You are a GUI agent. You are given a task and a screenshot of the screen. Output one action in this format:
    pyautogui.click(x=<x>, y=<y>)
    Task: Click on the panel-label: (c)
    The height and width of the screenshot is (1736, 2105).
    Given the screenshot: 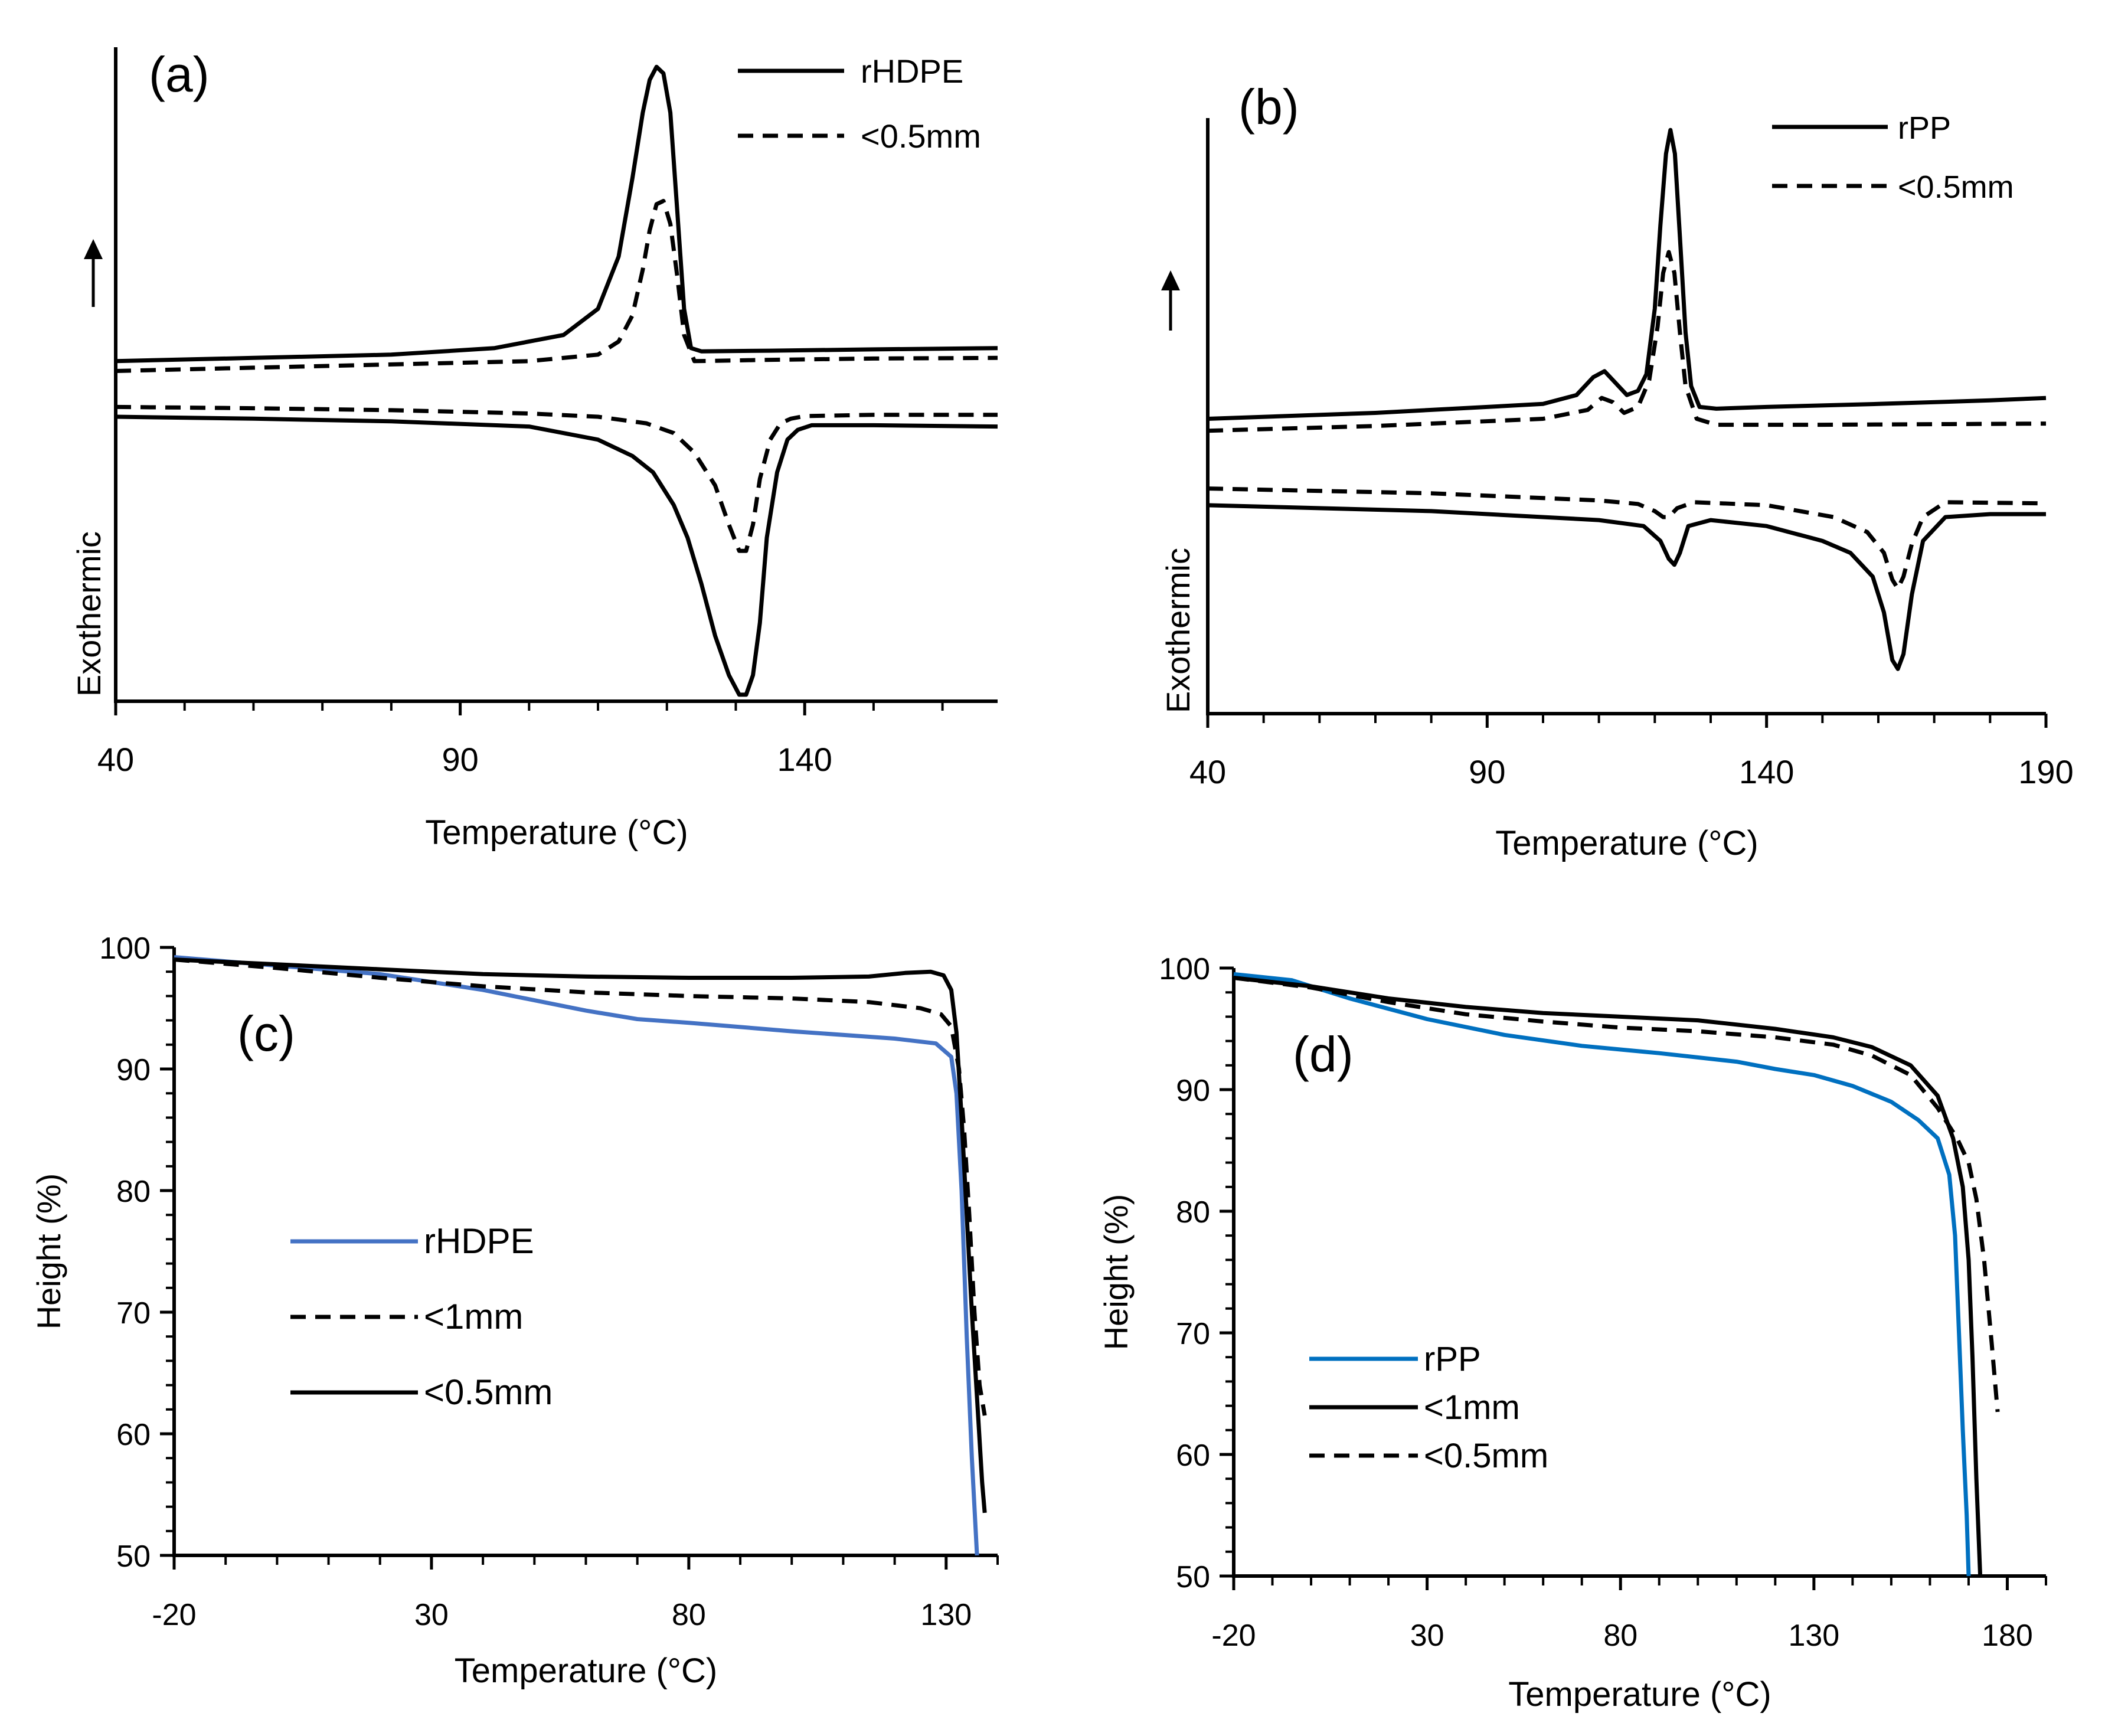 What is the action you would take?
    pyautogui.click(x=266, y=1033)
    